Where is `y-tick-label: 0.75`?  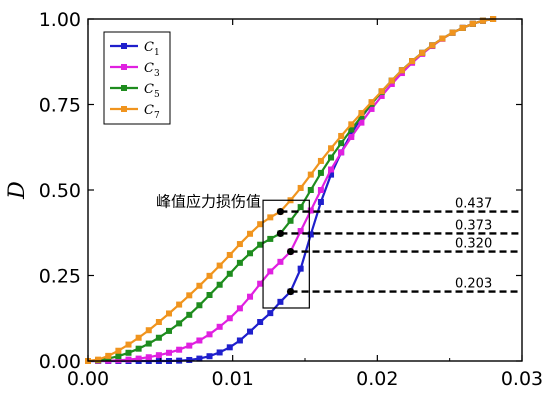
y-tick-label: 0.75 is located at coordinates (60, 106).